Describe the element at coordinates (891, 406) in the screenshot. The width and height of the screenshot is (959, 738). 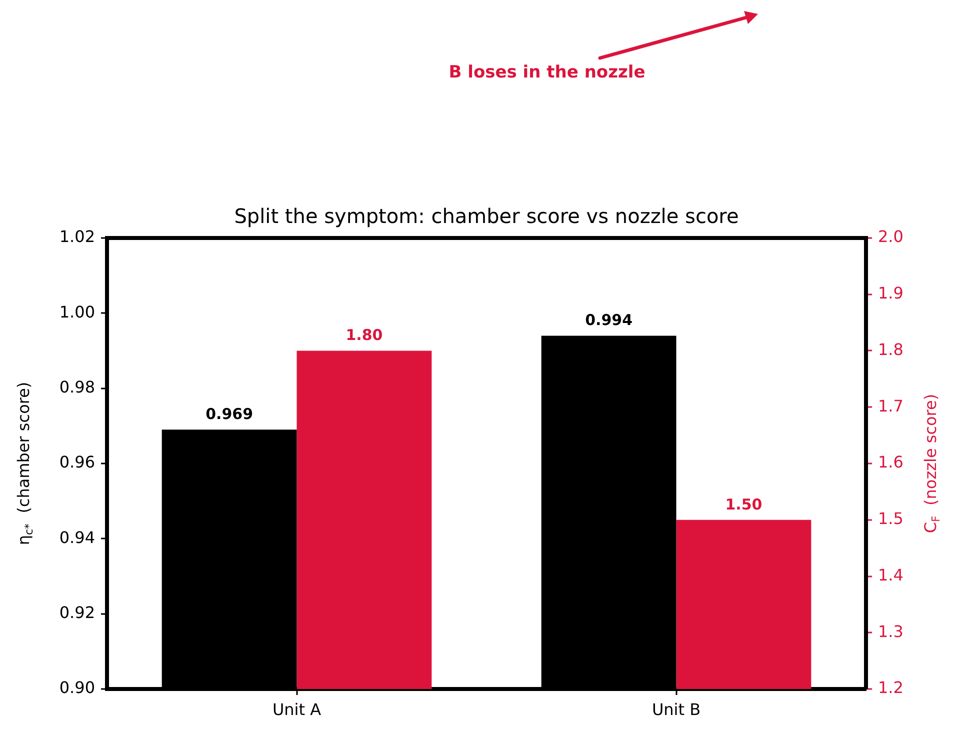
I see `y2-tick-label: 1.7` at that location.